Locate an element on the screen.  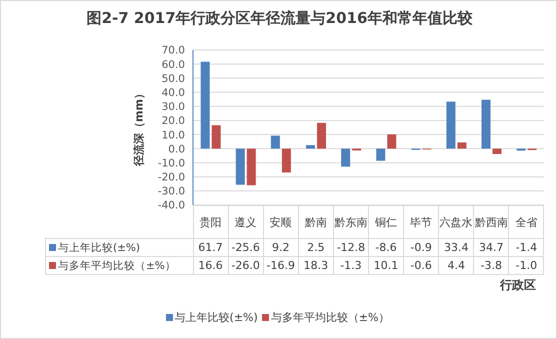
x-tick-label: 遵义 is located at coordinates (246, 222).